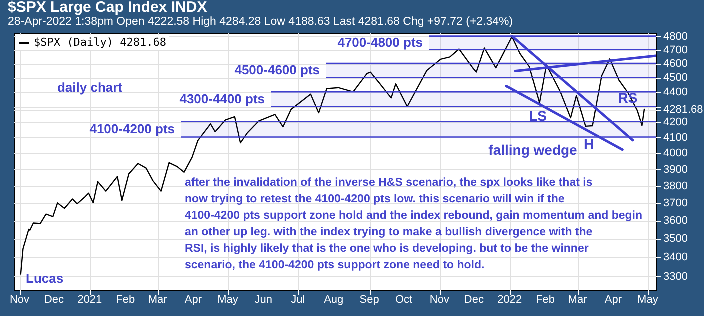 The height and width of the screenshot is (316, 704). Describe the element at coordinates (676, 221) in the screenshot. I see `y-tick-label: 3600` at that location.